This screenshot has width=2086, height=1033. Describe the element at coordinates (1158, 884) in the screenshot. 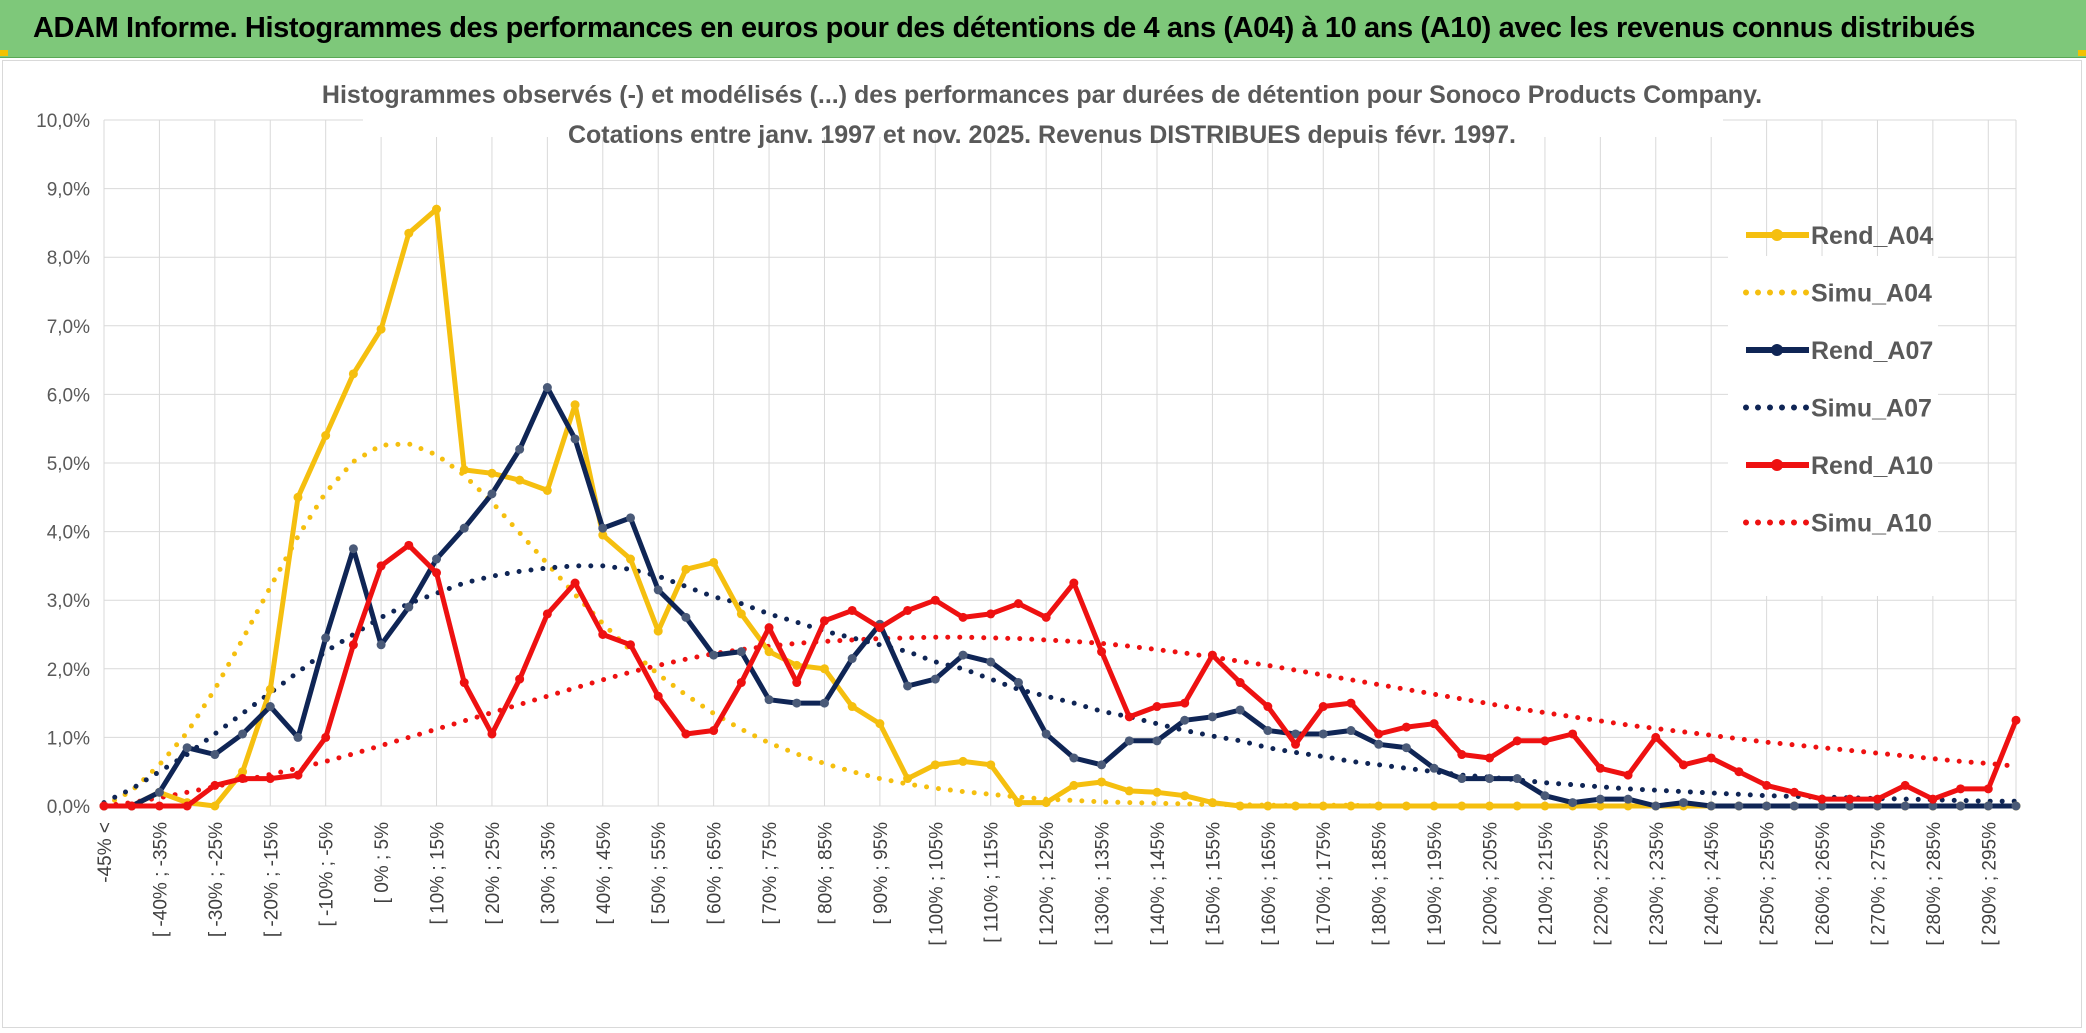

I see `x-tick-label: [ 140% ; 145%` at that location.